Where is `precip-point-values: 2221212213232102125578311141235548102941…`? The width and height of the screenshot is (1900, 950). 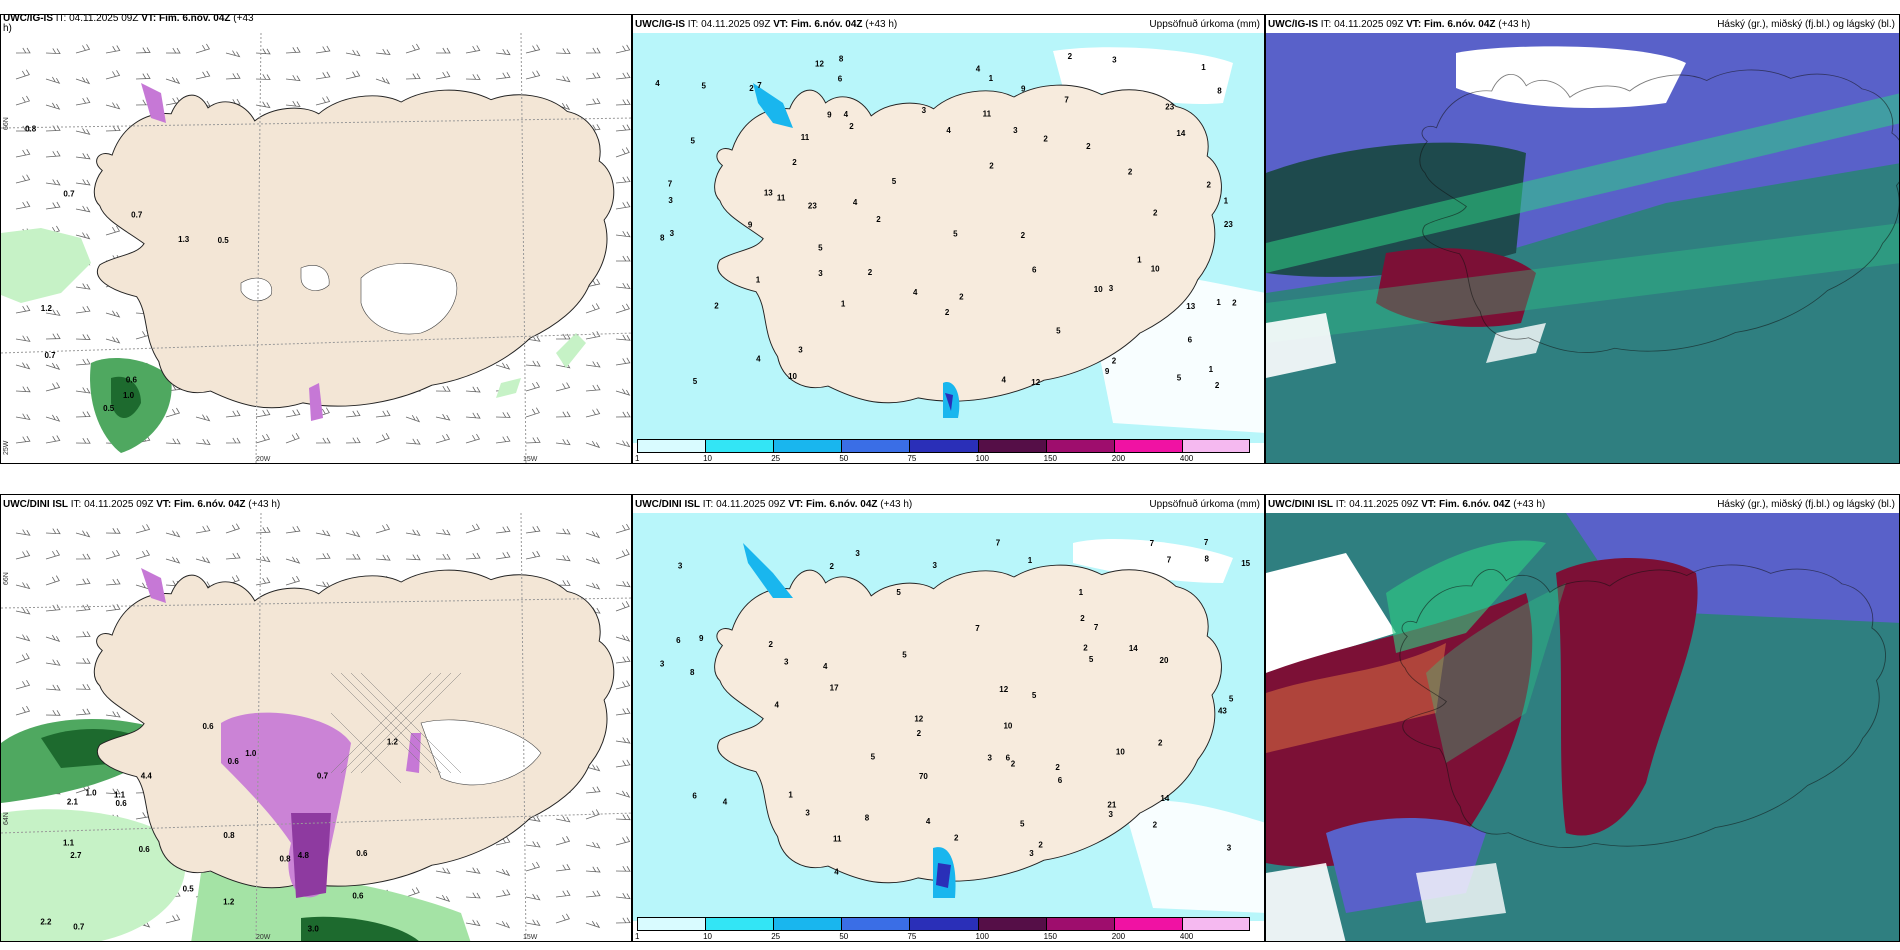 precip-point-values: 2221212213232102125578311141235548102941… is located at coordinates (946, 221).